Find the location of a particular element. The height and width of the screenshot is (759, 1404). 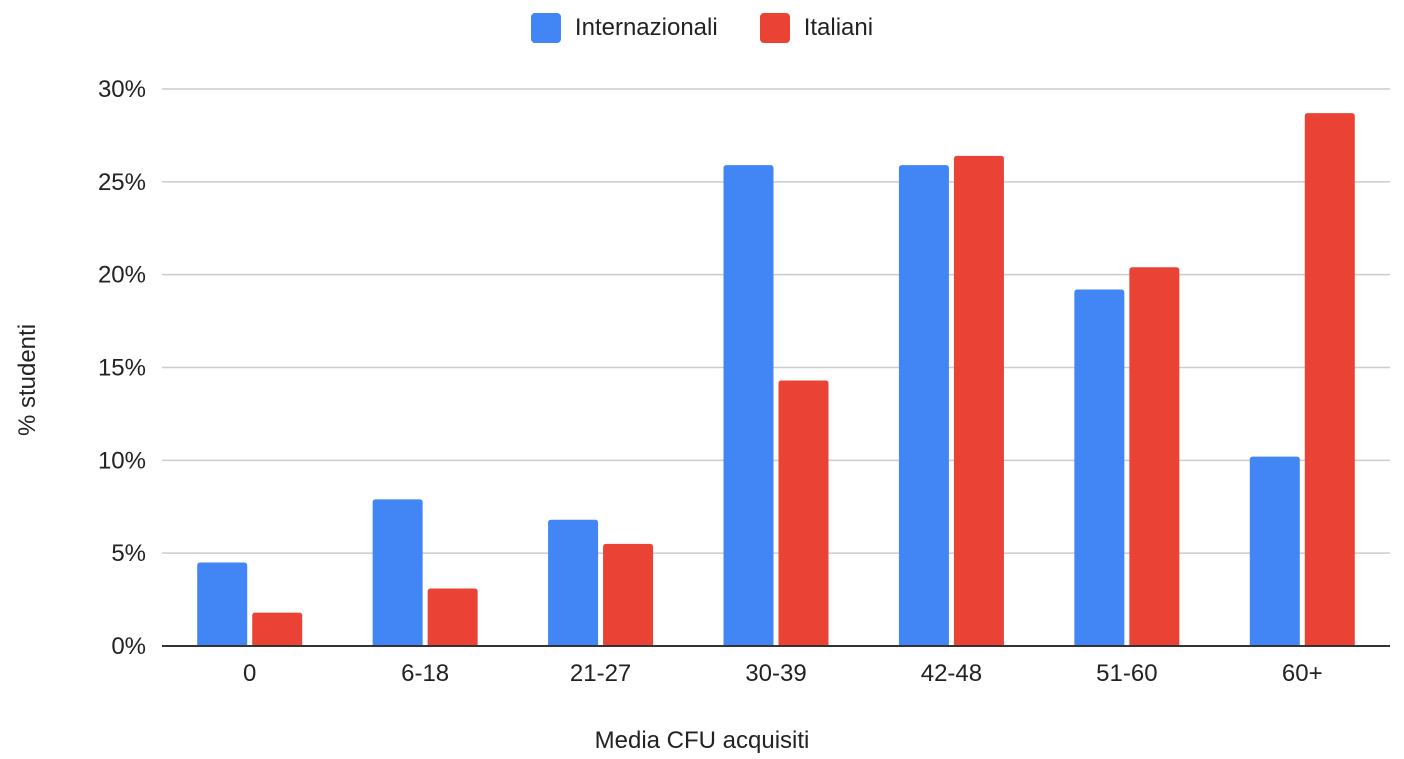

y-tick-label: 30% is located at coordinates (122, 89).